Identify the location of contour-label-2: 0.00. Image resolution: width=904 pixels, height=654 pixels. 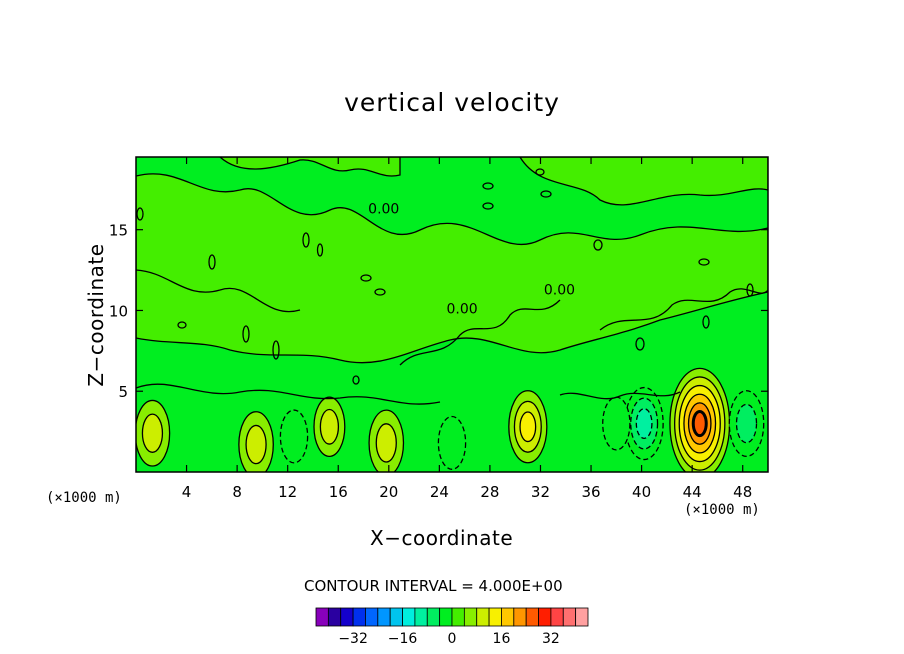
(462, 310).